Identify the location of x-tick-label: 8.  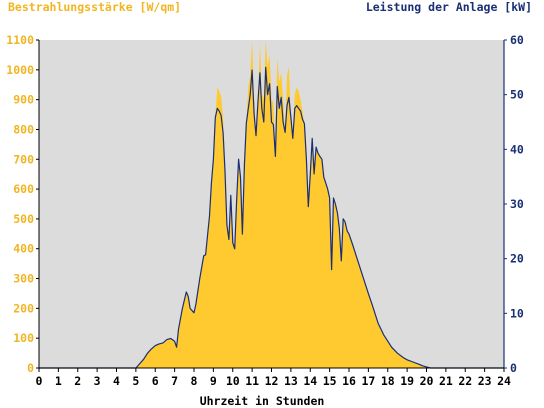
(194, 381).